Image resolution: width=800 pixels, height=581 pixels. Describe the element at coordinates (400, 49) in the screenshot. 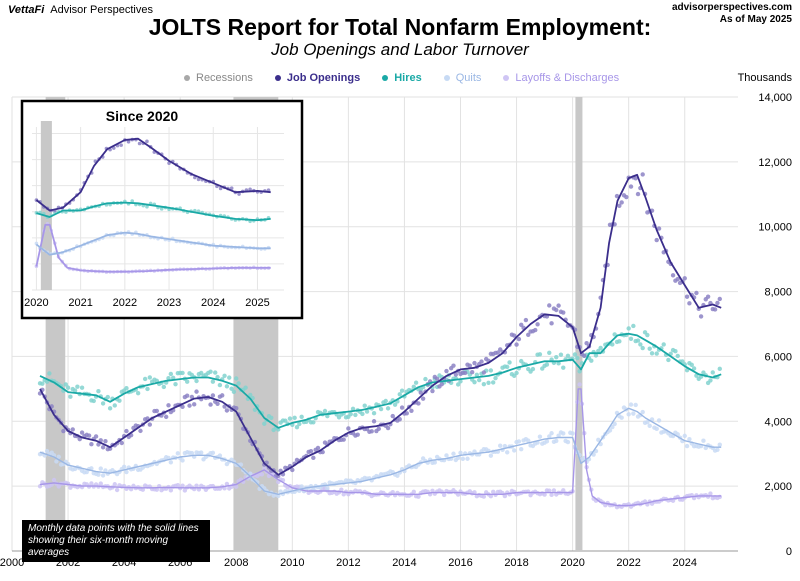

I see `chart-subtitle: Job Openings and Labor Turnover` at that location.